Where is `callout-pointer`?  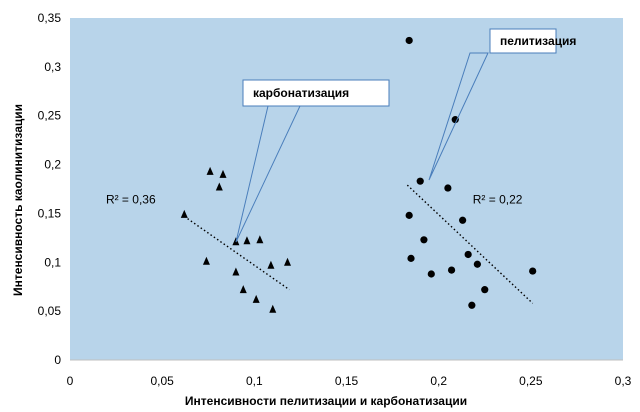
callout-pointer is located at coordinates (458, 116).